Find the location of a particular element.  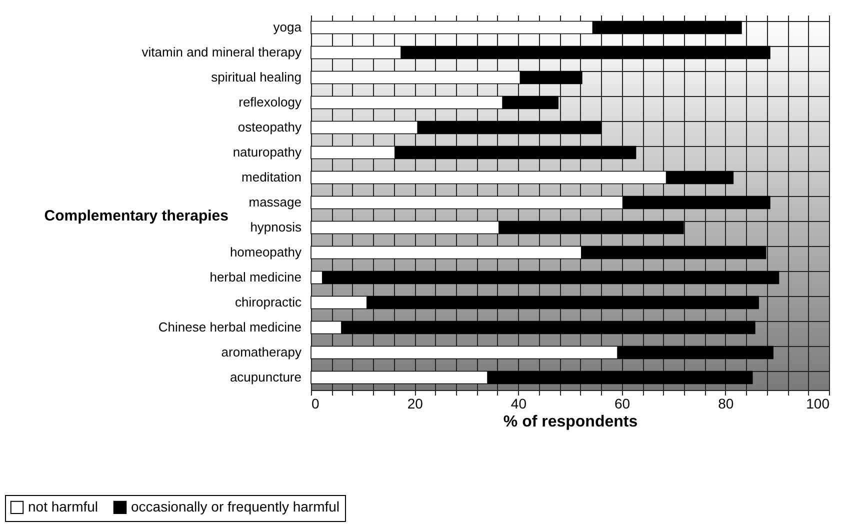

y-tick-label: yoga is located at coordinates (287, 27).